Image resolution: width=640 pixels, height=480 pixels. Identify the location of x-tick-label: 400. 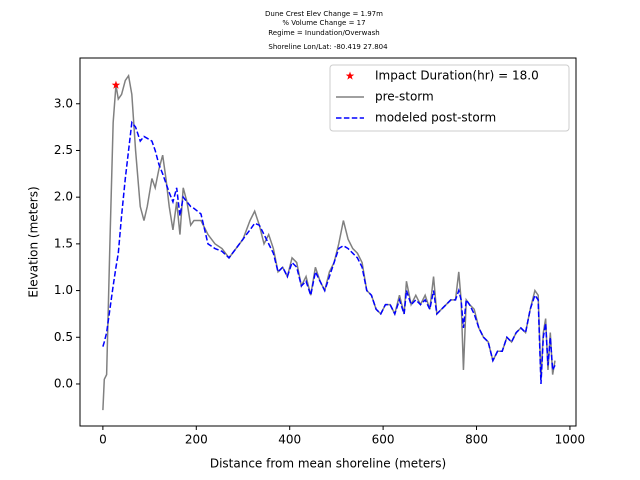
(289, 440).